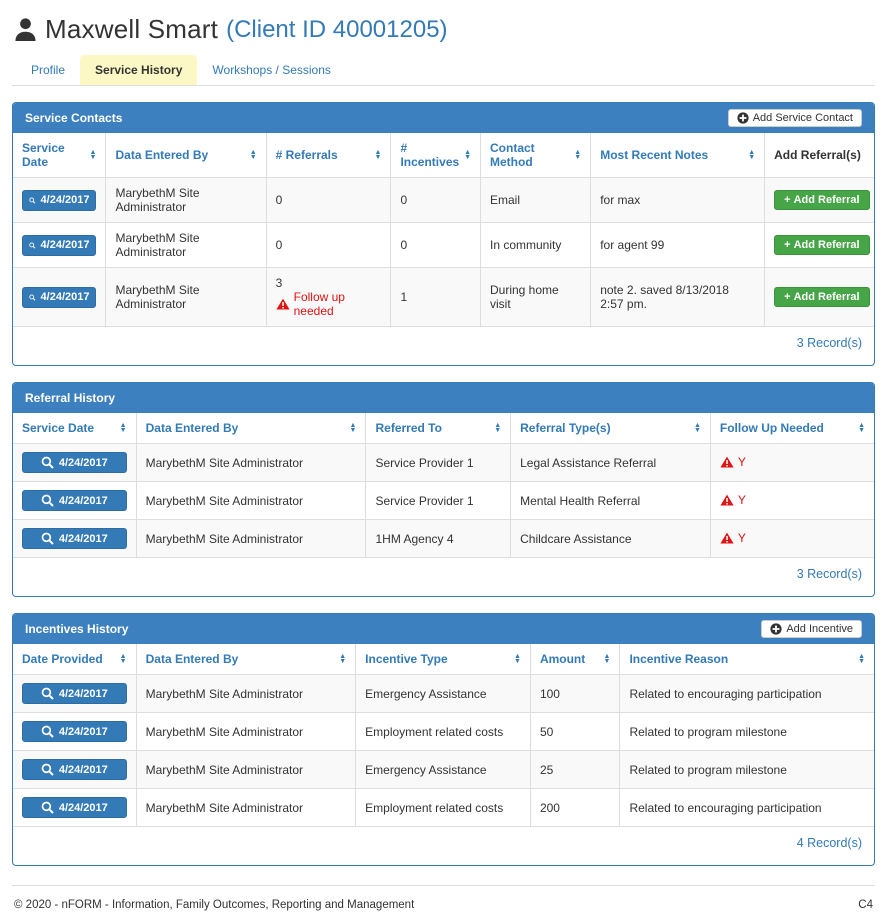 Image resolution: width=887 pixels, height=921 pixels. Describe the element at coordinates (438, 462) in the screenshot. I see `referred-to-cell: Service Provider 1` at that location.